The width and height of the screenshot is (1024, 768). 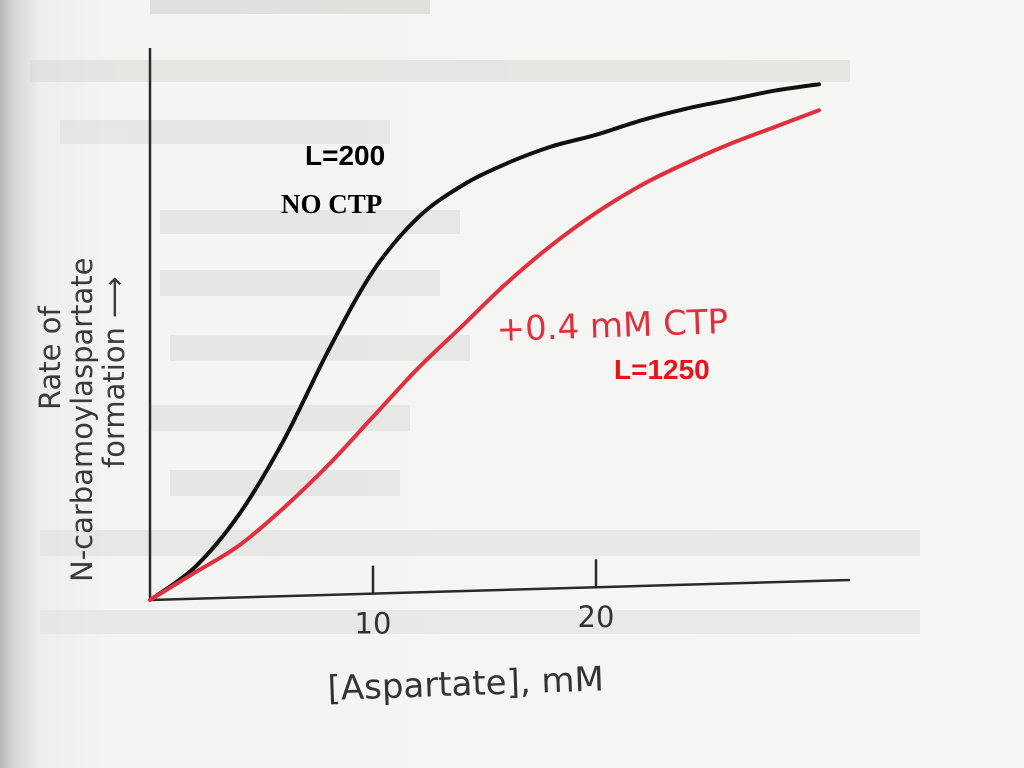 What do you see at coordinates (662, 369) in the screenshot?
I see `annotation-l1250: L=1250` at bounding box center [662, 369].